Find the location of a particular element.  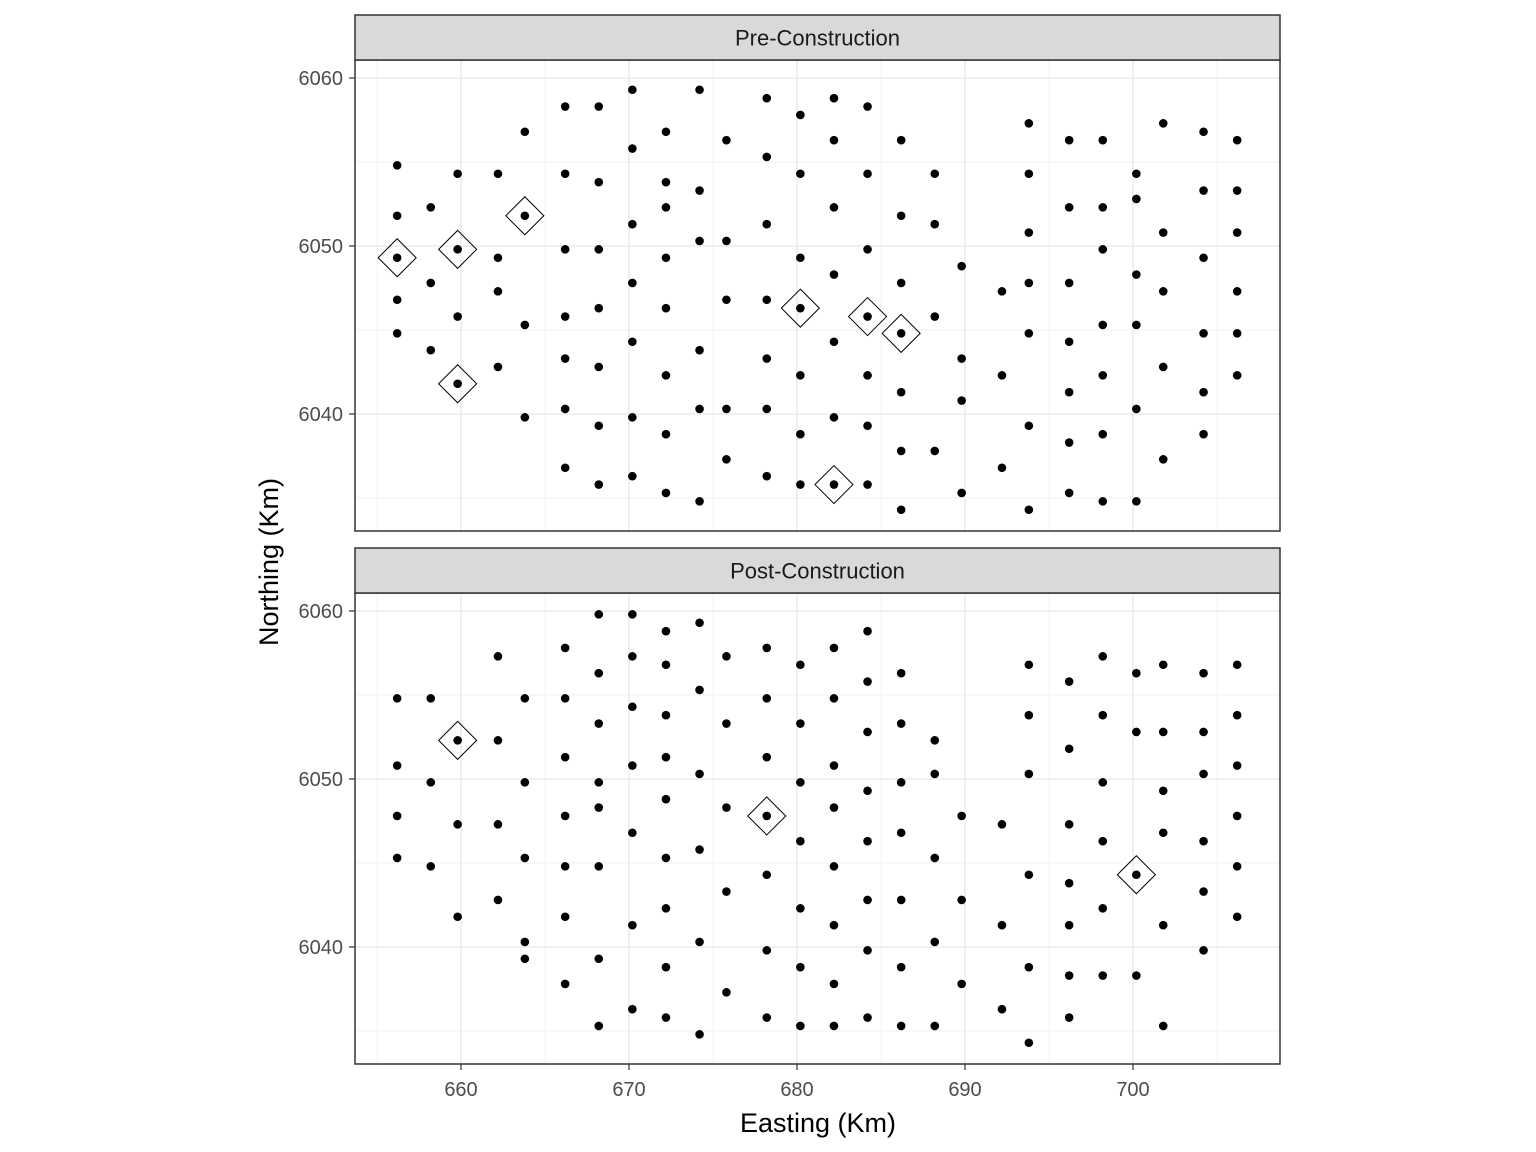

x-axis-title: Easting (Km) is located at coordinates (818, 1123).